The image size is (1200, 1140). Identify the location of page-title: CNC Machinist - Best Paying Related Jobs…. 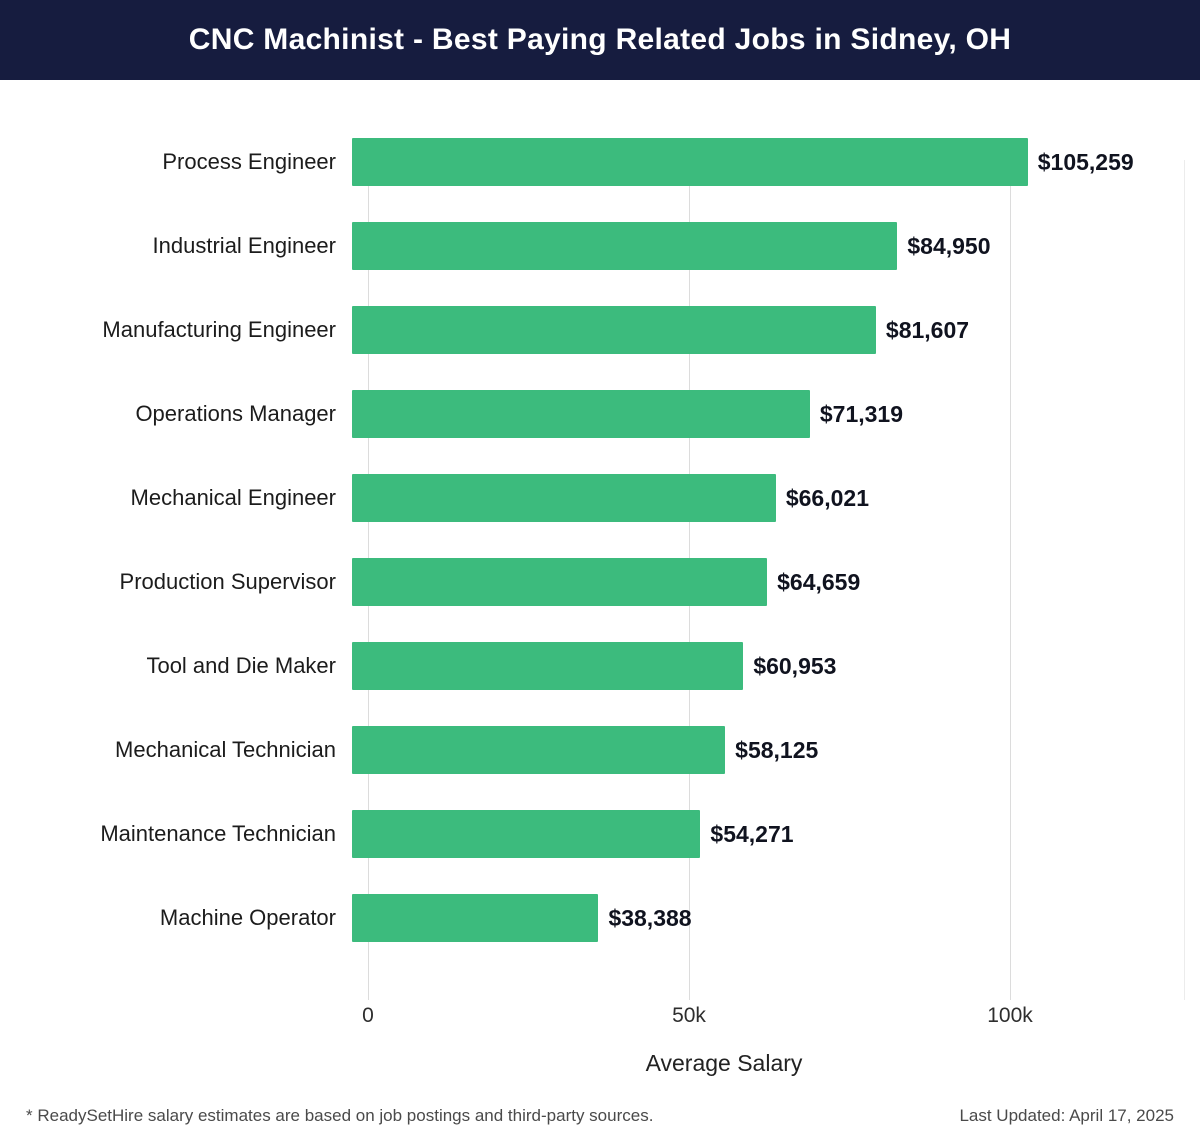
(600, 39).